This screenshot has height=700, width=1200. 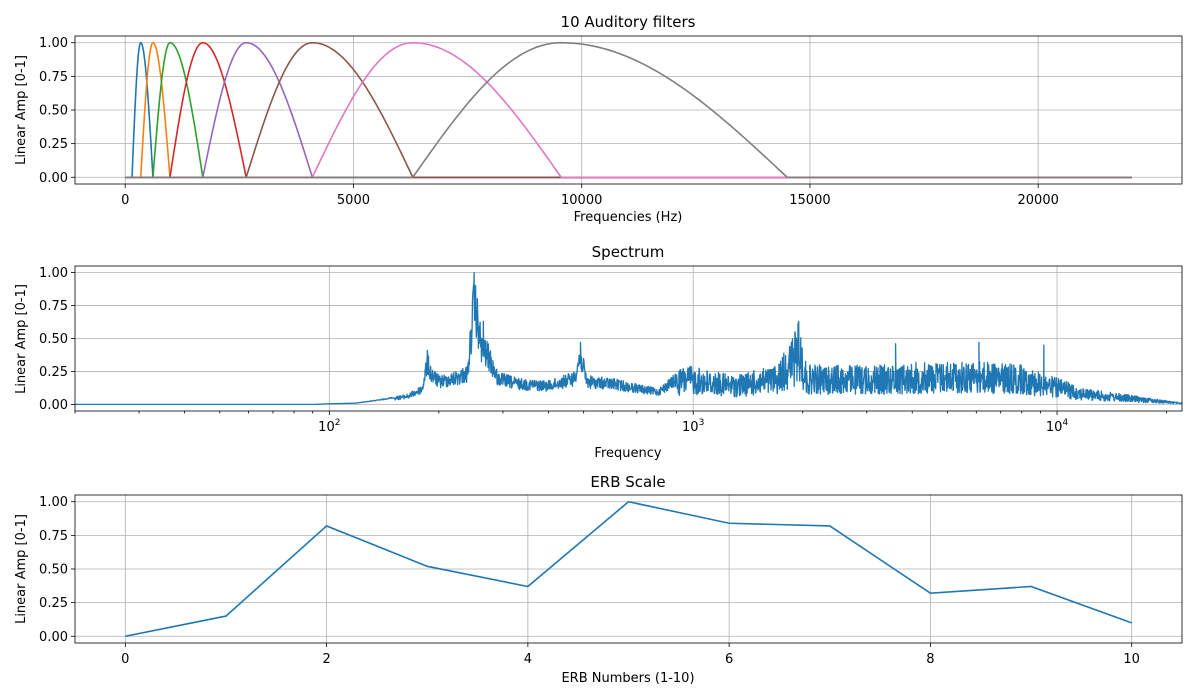 I want to click on x-tick-label: 5000, so click(x=353, y=200).